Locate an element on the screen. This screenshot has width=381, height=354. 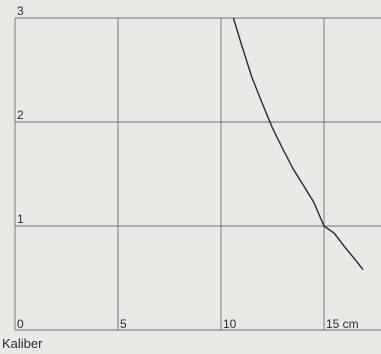
x-tick-label: 15 cm is located at coordinates (342, 324).